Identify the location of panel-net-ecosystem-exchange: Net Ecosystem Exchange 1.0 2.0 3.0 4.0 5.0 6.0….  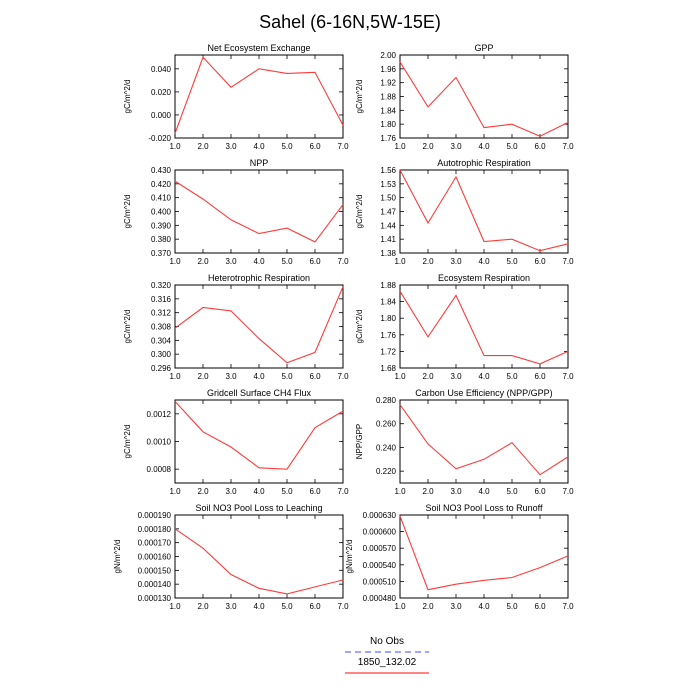
(236, 97).